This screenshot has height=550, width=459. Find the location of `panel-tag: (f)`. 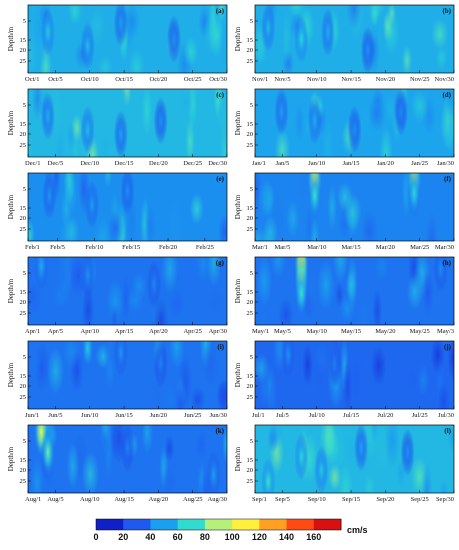

panel-tag: (f) is located at coordinates (448, 179).